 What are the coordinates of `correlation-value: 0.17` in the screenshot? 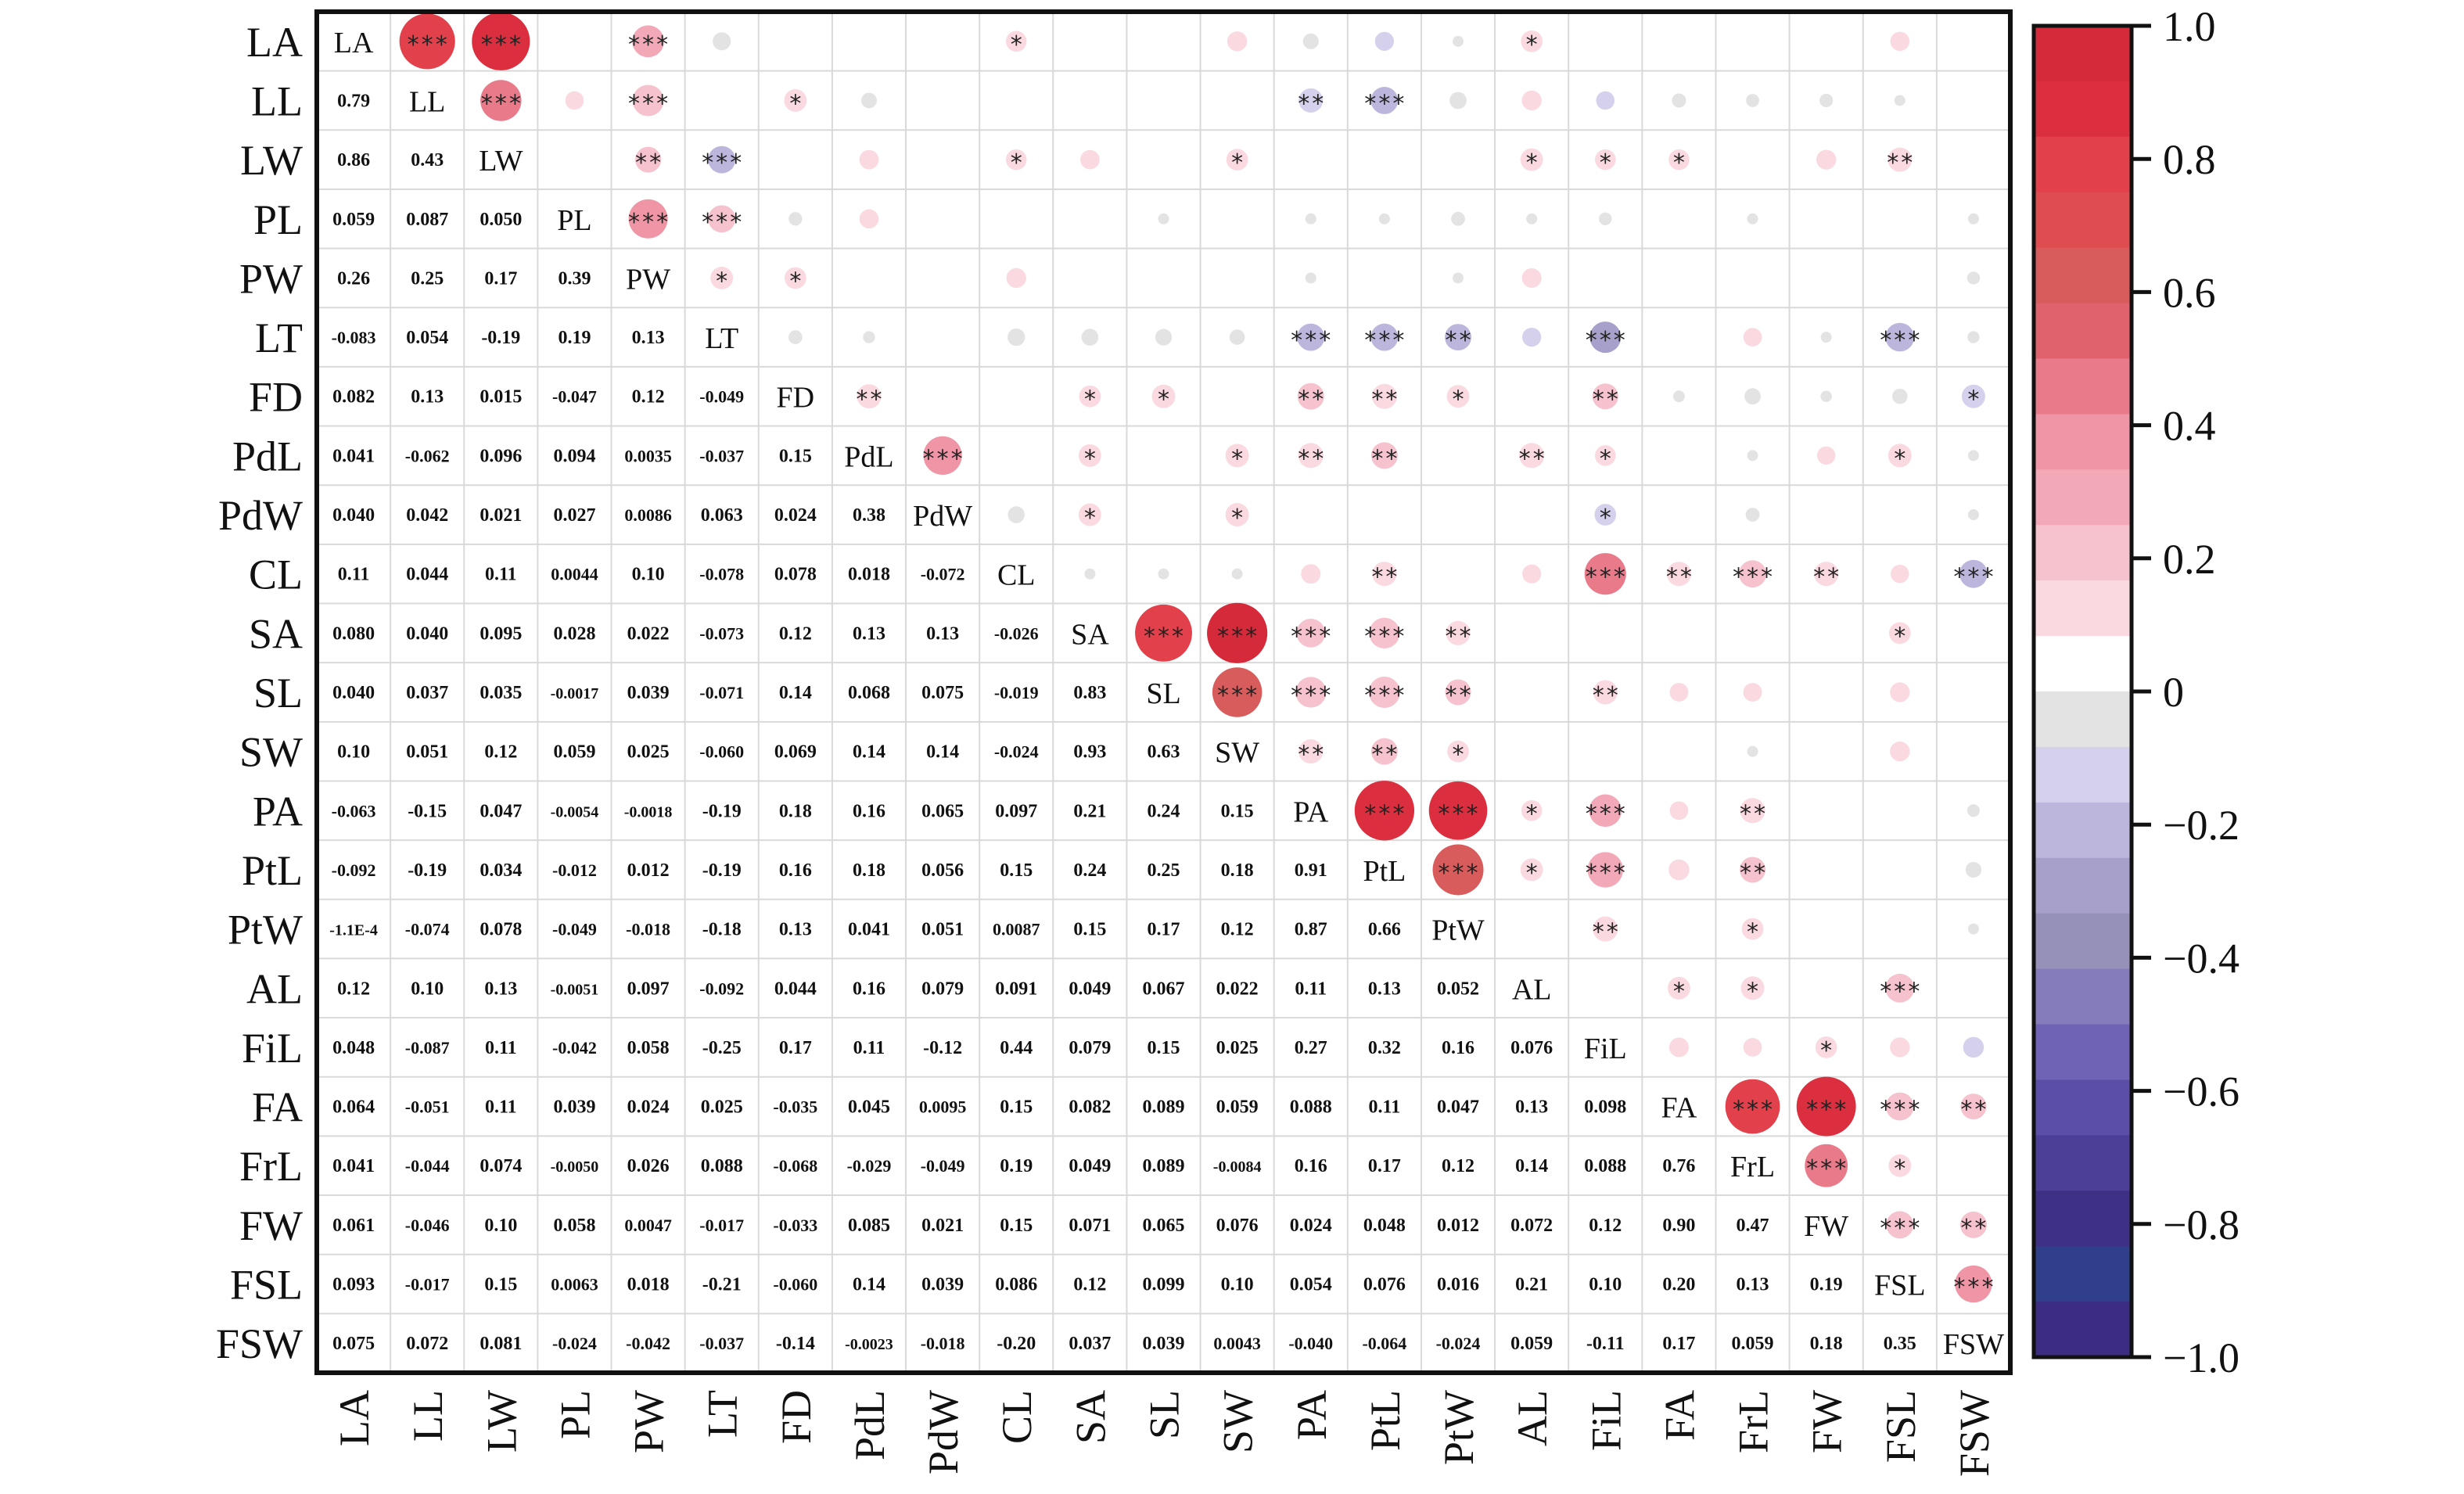 It's located at (795, 1048).